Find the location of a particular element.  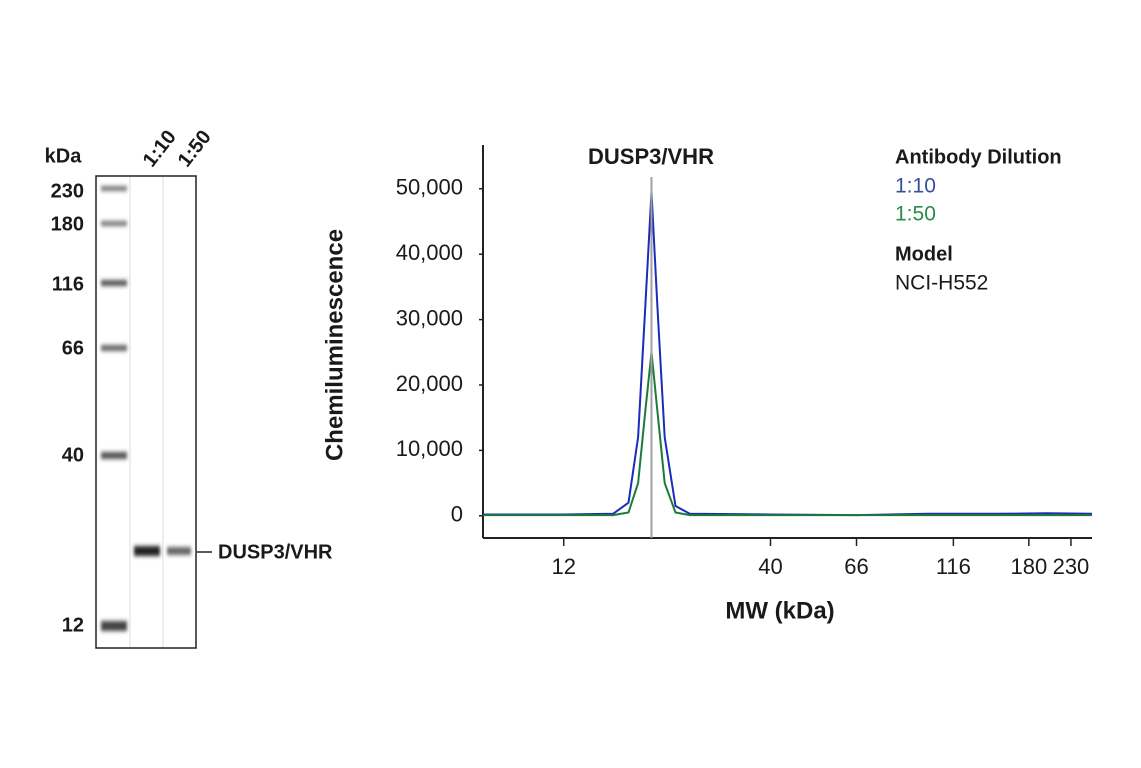

annotation-text: NCI-H552 is located at coordinates (941, 283).